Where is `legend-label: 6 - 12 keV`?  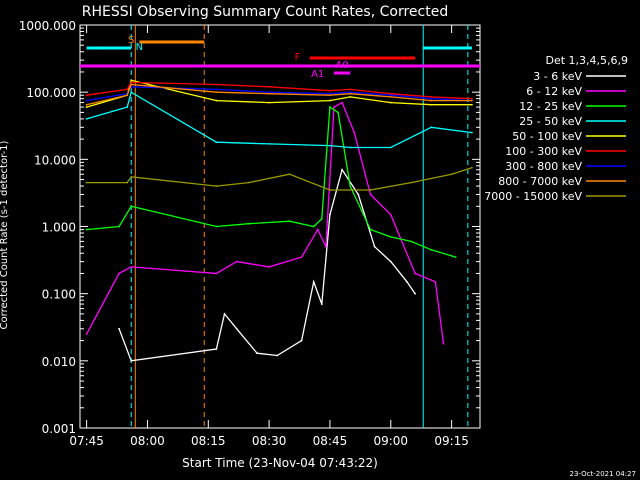 legend-label: 6 - 12 keV is located at coordinates (554, 91).